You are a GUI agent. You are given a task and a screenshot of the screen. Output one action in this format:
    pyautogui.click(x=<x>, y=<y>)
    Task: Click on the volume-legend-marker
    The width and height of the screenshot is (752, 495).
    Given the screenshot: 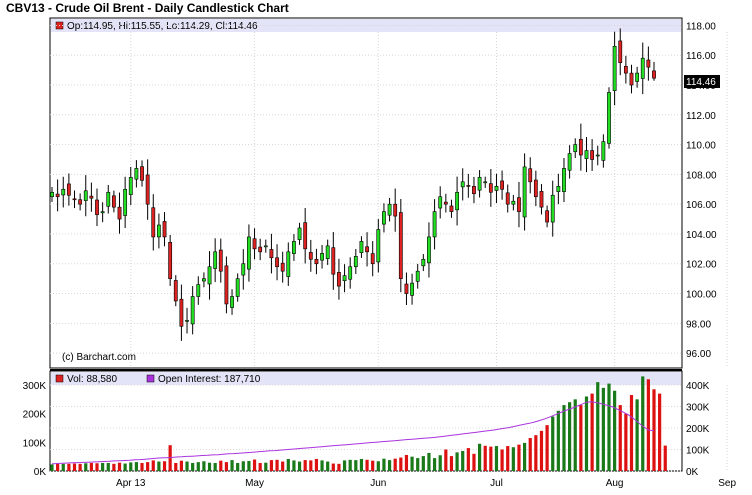 What is the action you would take?
    pyautogui.click(x=59, y=378)
    